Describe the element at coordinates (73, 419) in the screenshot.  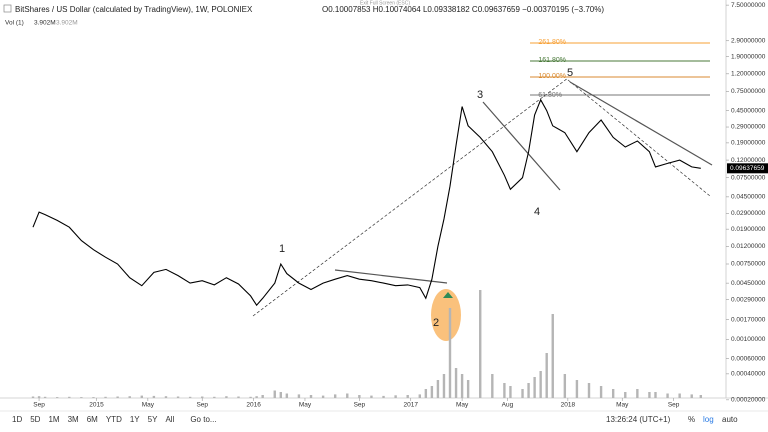
I see `range-button: 3M` at that location.